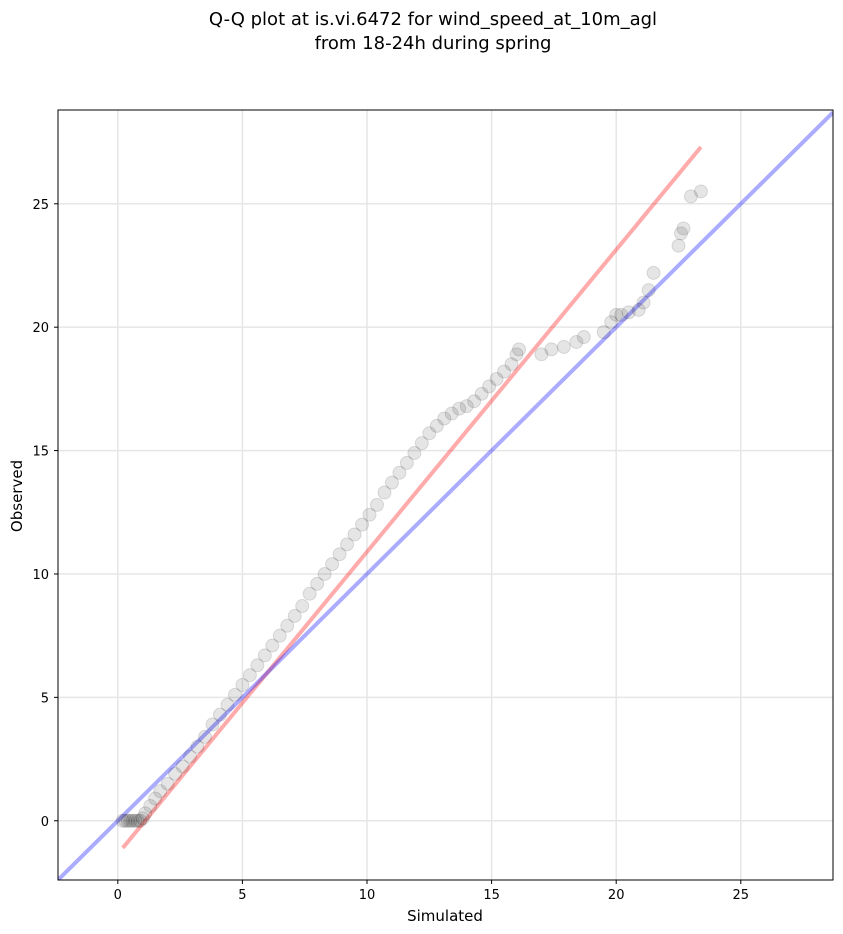 This screenshot has height=934, width=843. What do you see at coordinates (45, 514) in the screenshot?
I see `y-axis-ticks: 0 5 10 15 20 25` at bounding box center [45, 514].